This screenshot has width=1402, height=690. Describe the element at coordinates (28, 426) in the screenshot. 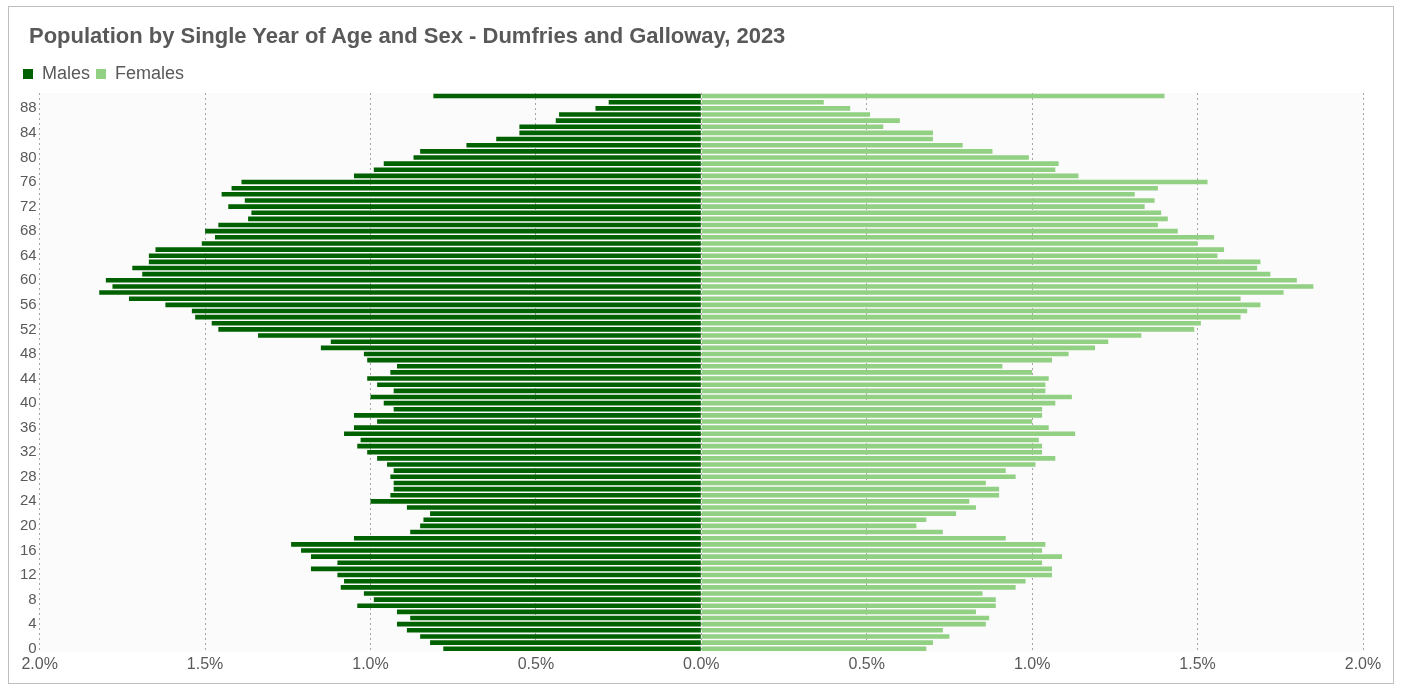

I see `y-tick-label: 36` at that location.